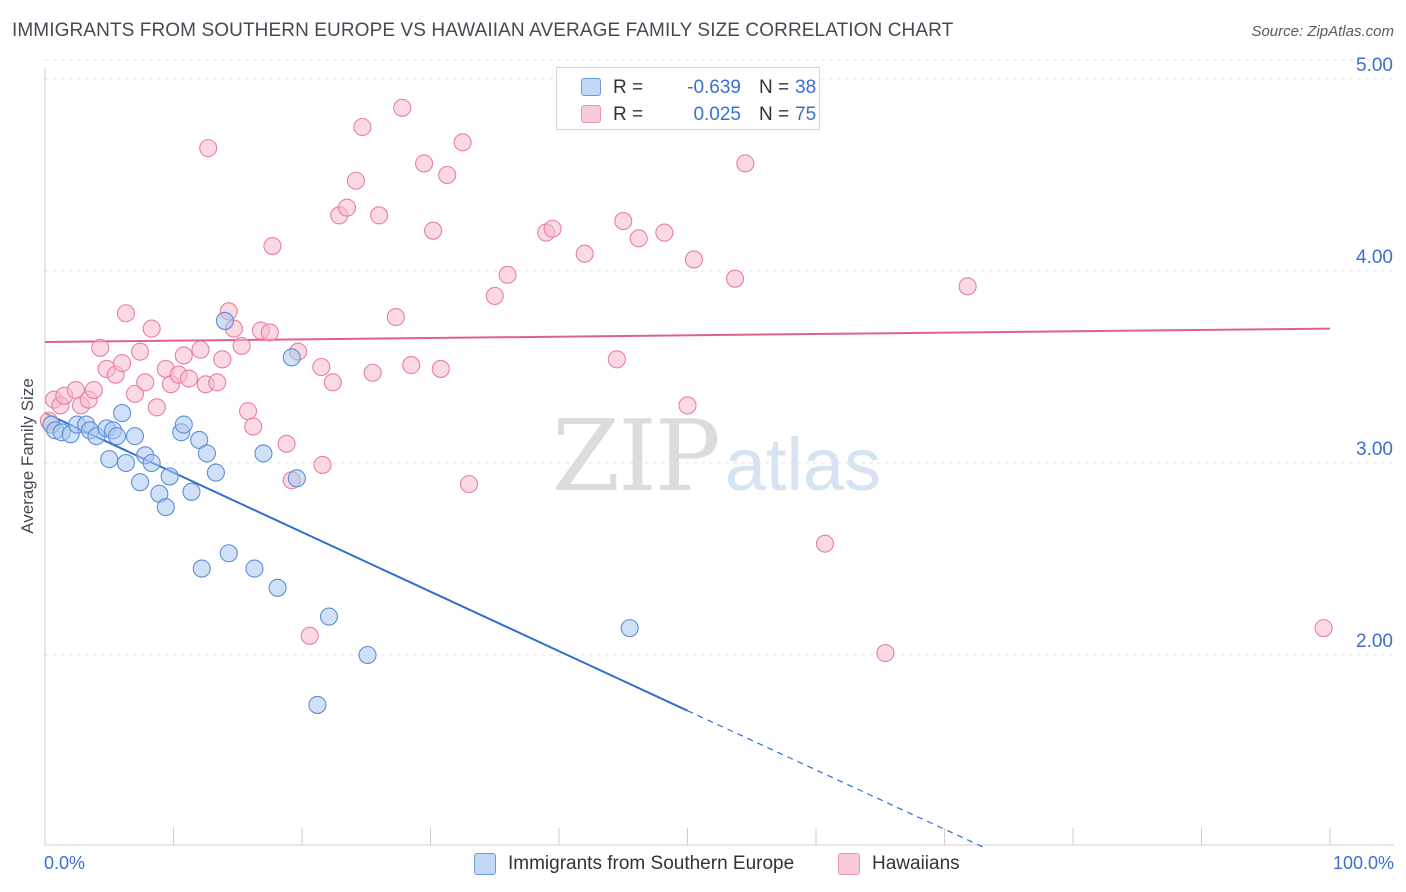 This screenshot has height=892, width=1406. Describe the element at coordinates (1322, 31) in the screenshot. I see `source-credit: Source: ZipAtlas.com` at that location.